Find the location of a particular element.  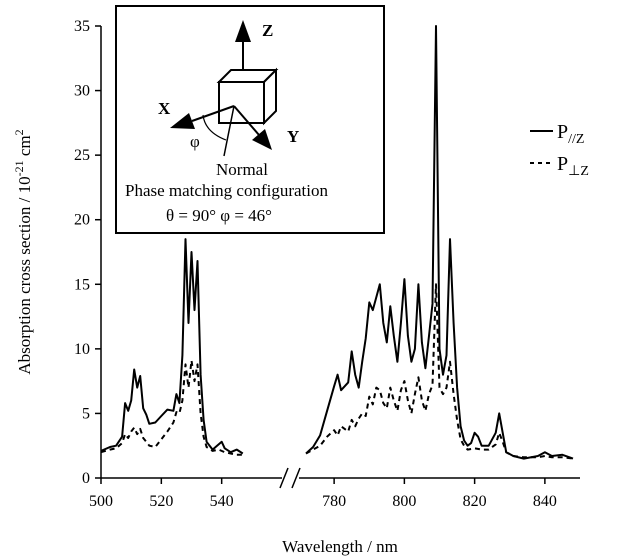

inset-label-y: Y is located at coordinates (293, 136).